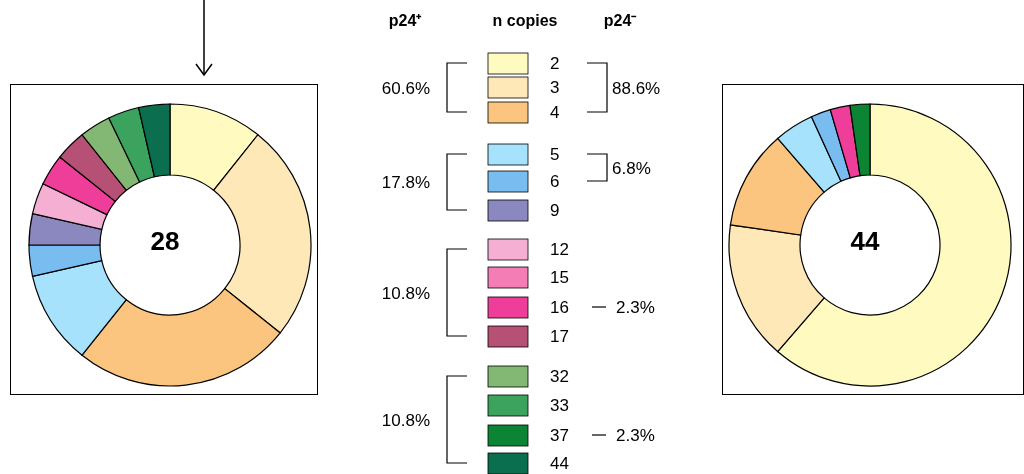  What do you see at coordinates (165, 241) in the screenshot?
I see `text: 28` at bounding box center [165, 241].